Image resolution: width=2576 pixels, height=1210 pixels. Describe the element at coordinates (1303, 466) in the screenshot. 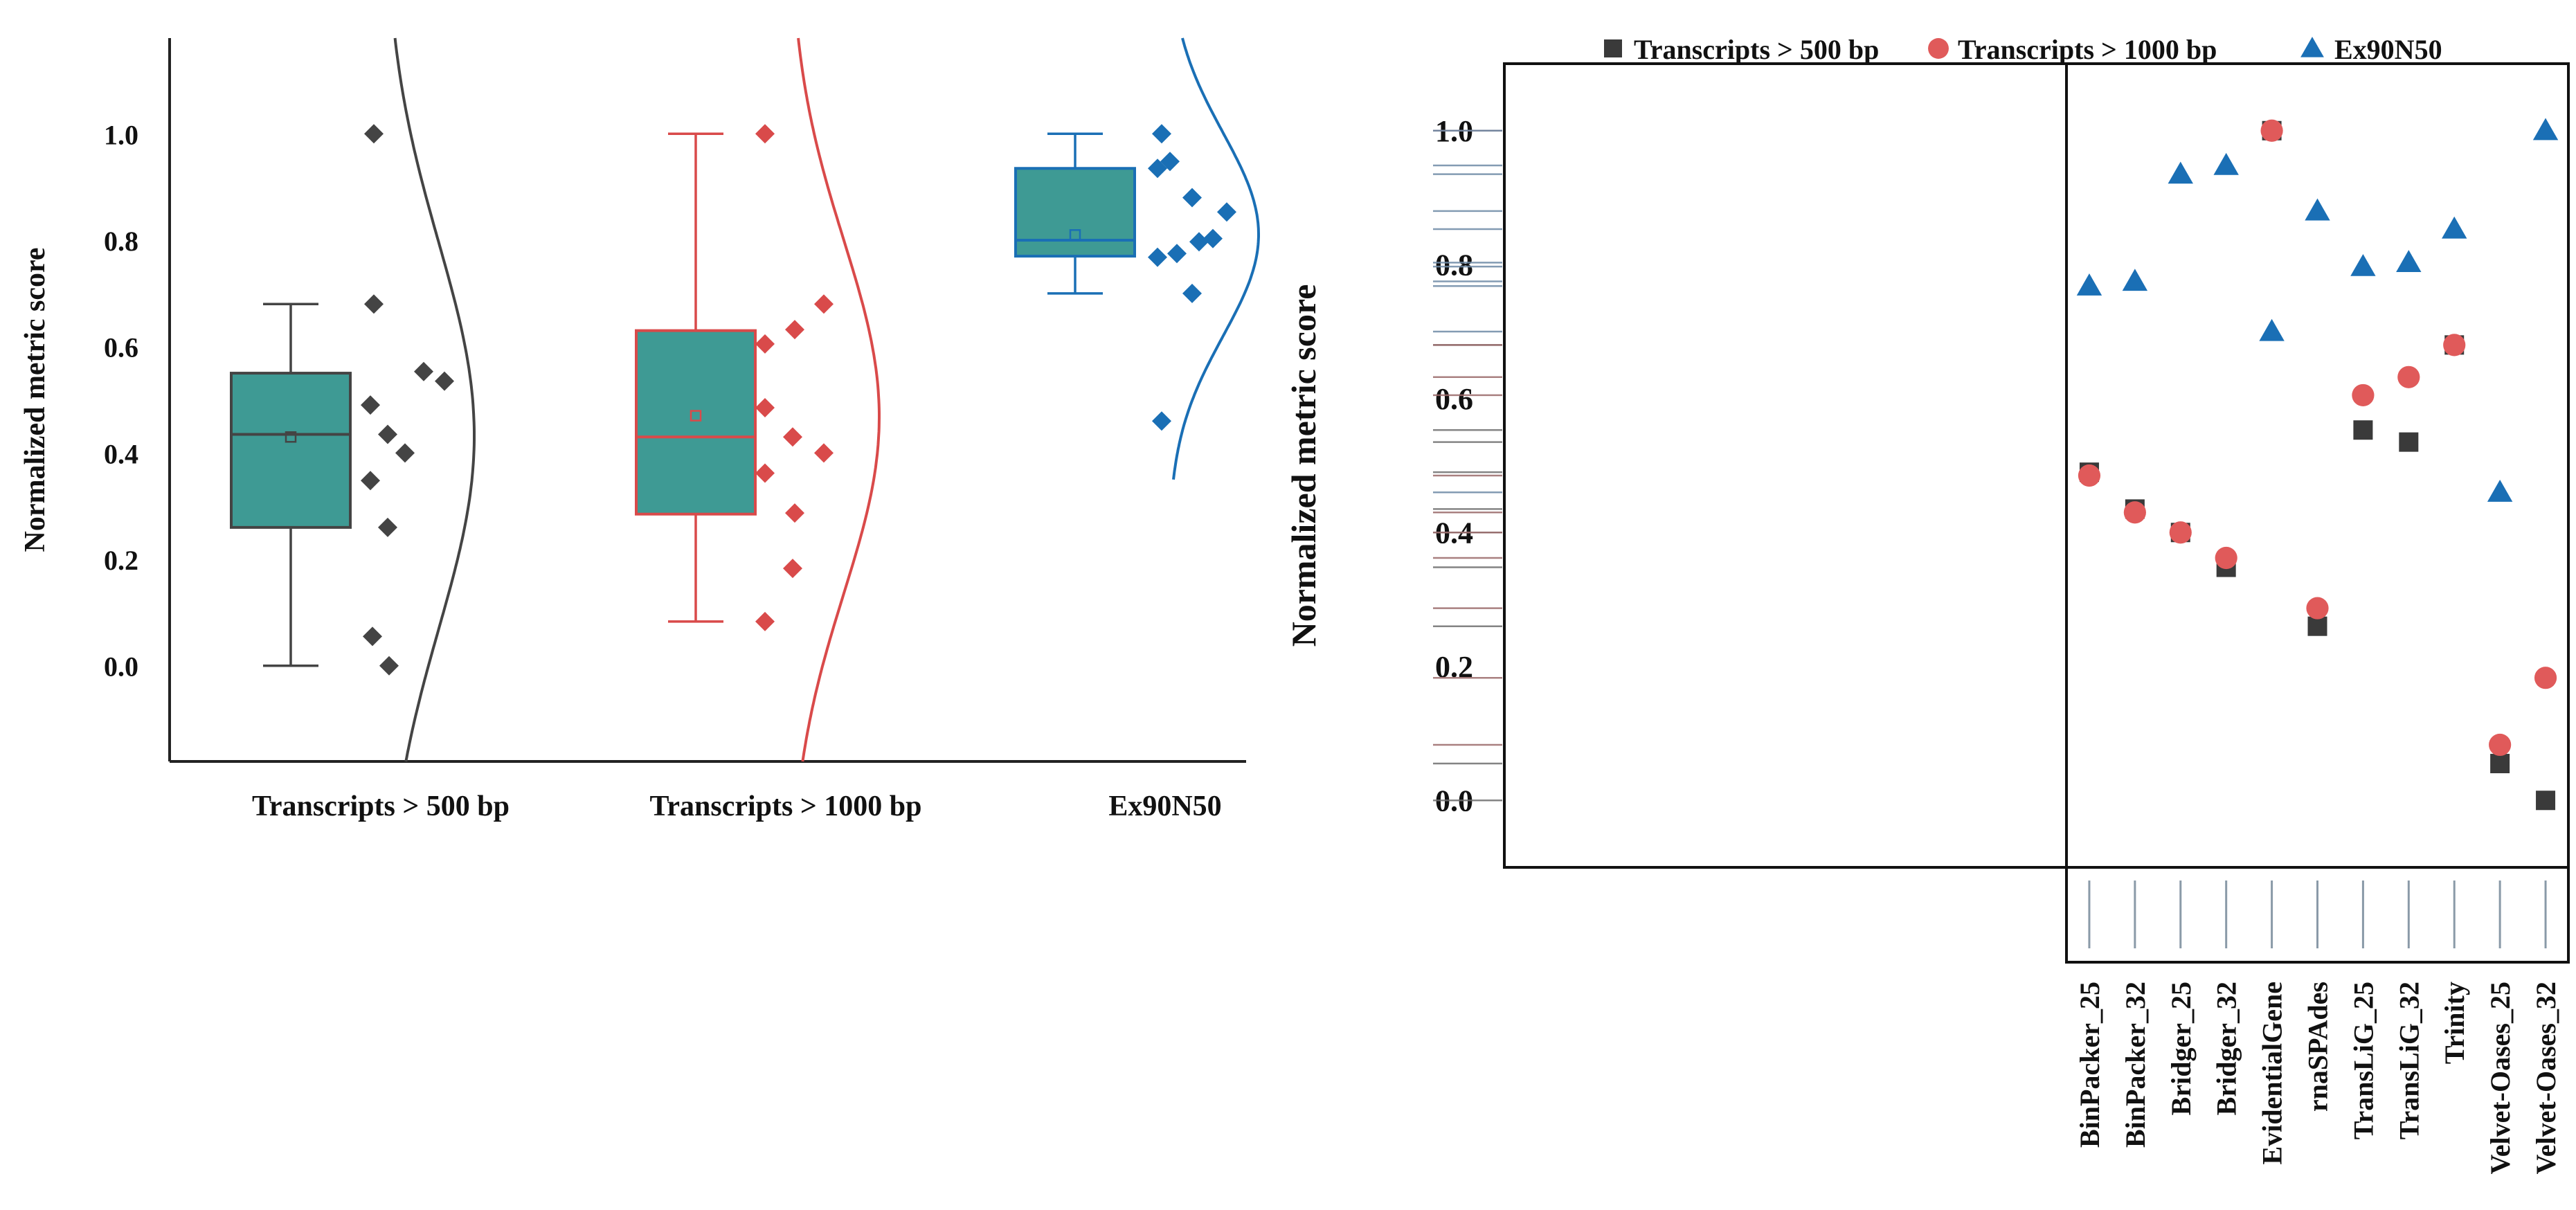

I see `right-y-axis-label: Normalized metric score` at that location.